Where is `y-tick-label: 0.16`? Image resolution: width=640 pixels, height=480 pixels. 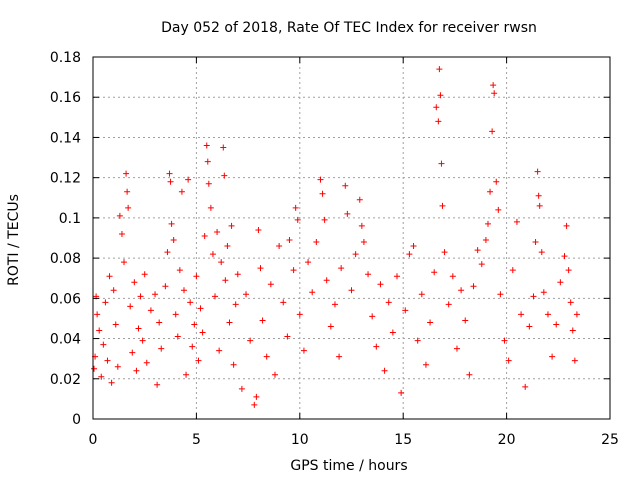
y-tick-label: 0.16 is located at coordinates (65, 98).